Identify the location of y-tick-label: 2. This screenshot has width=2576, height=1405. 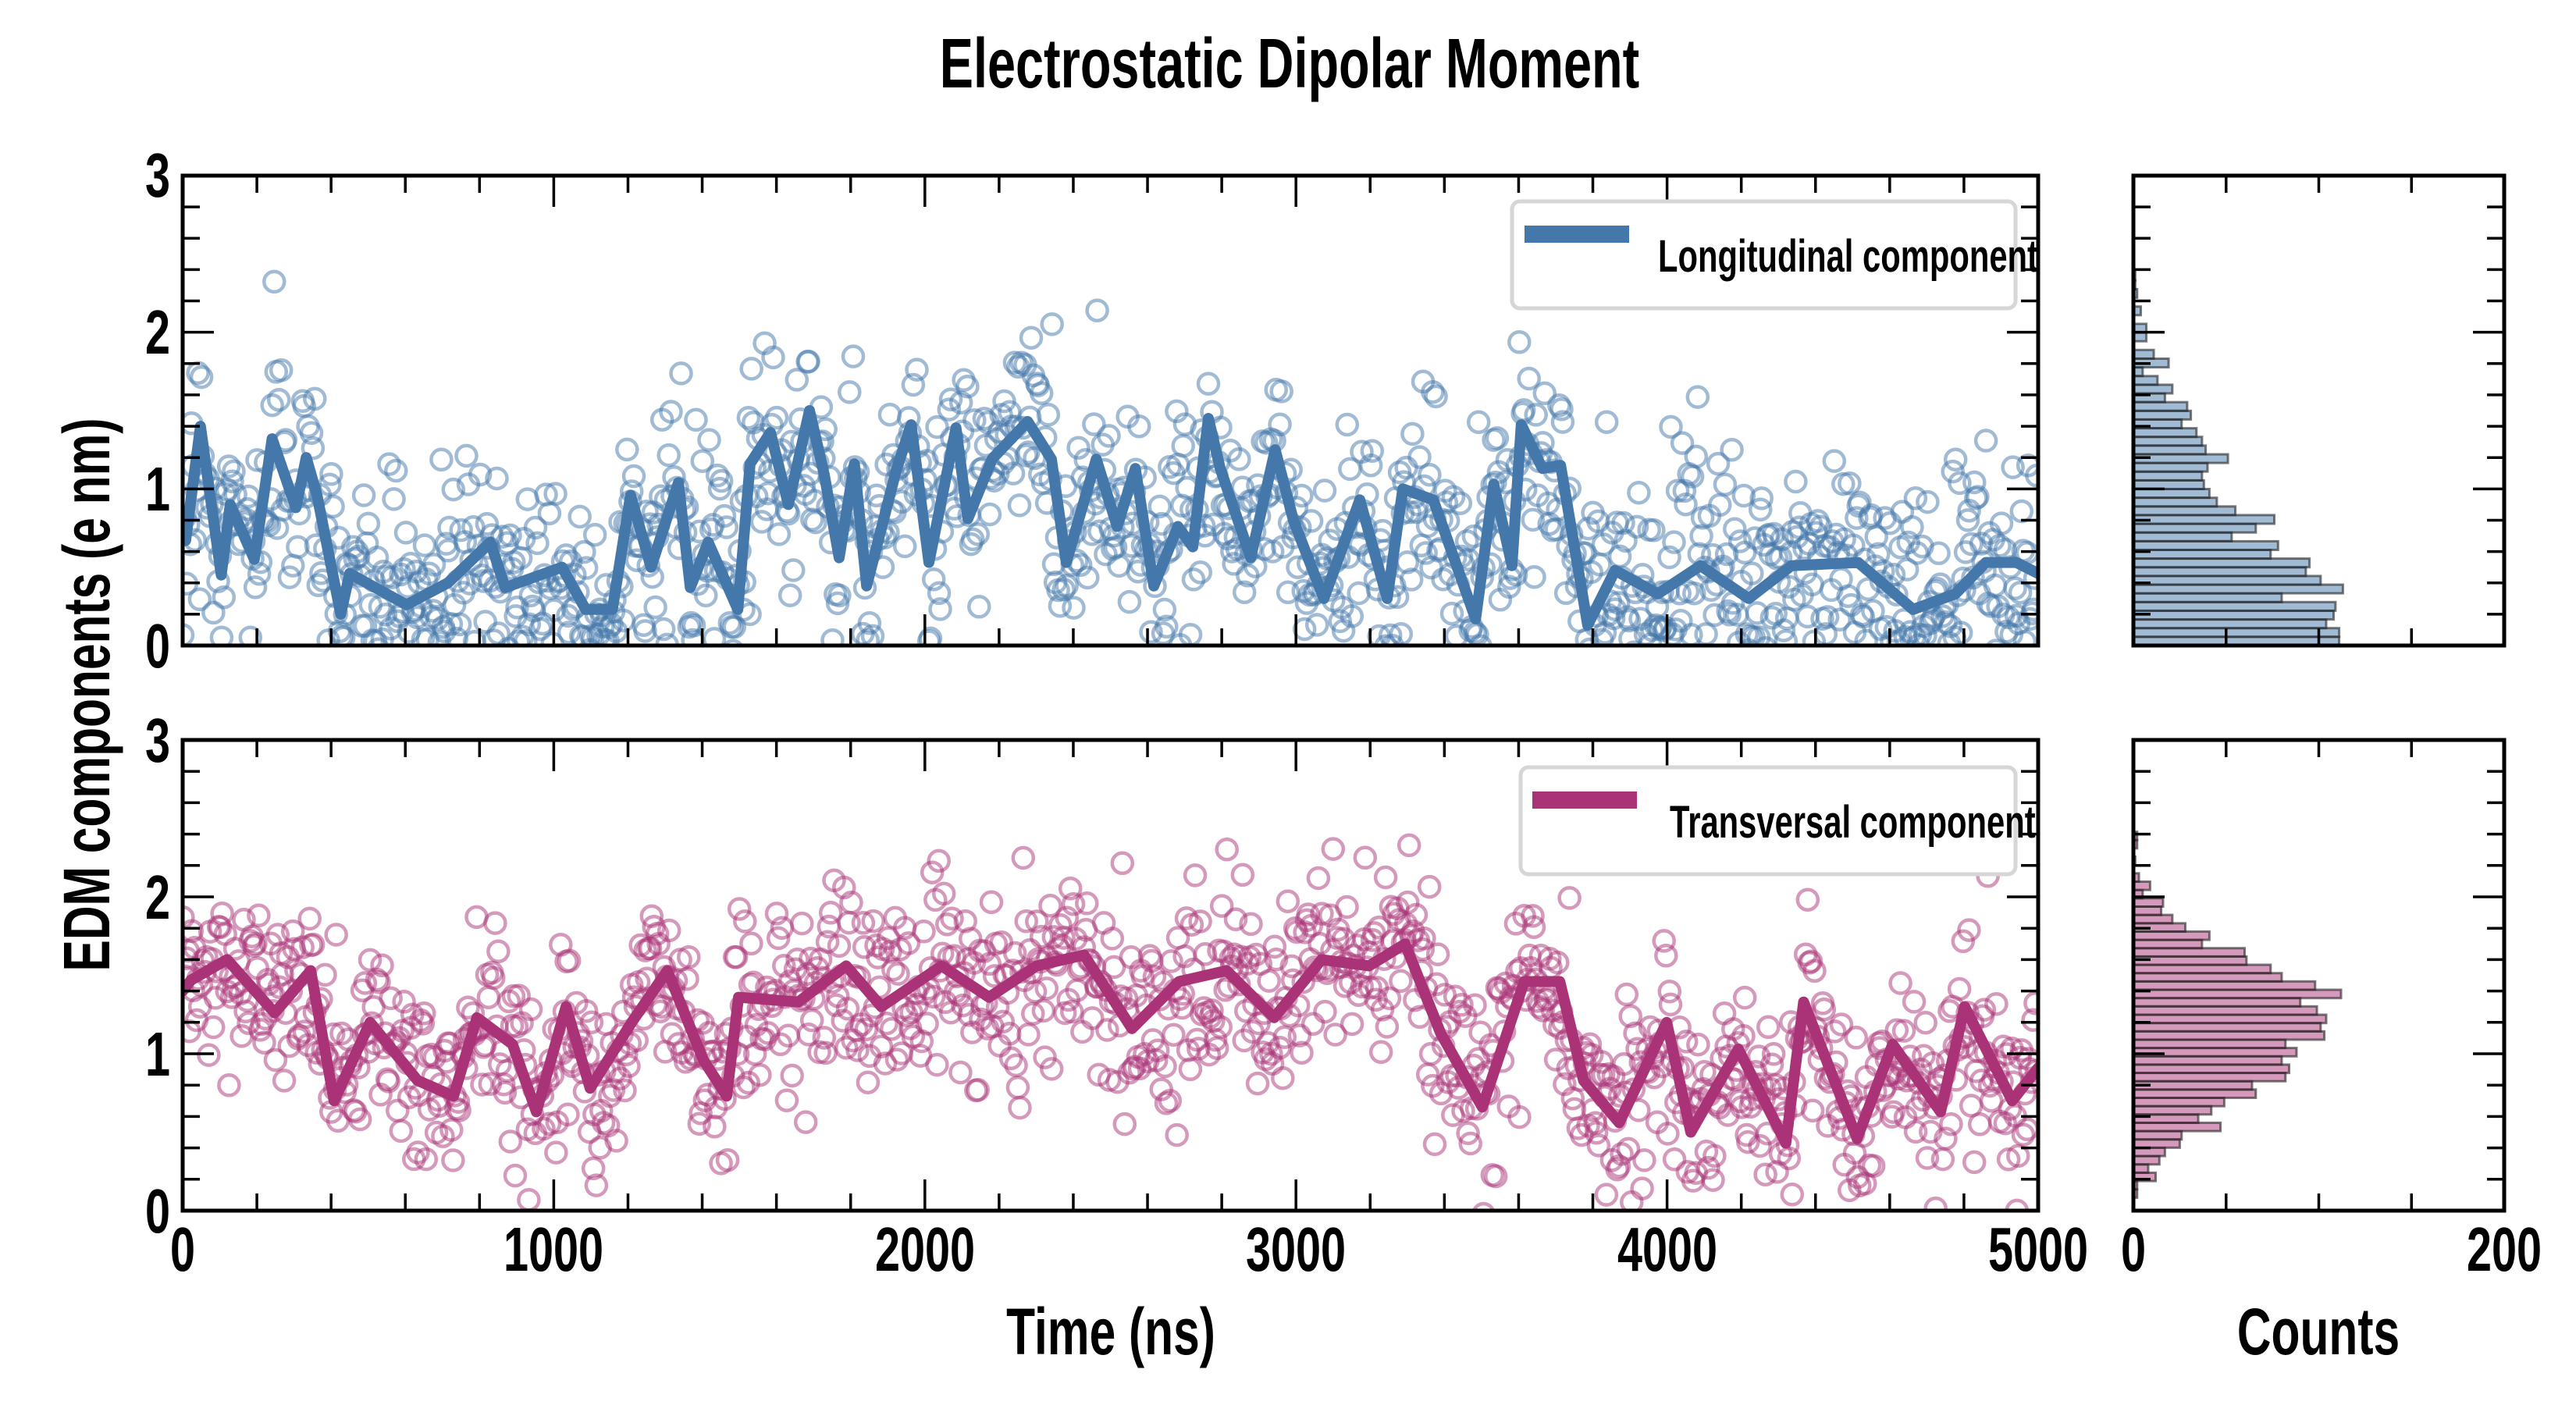
(157, 898).